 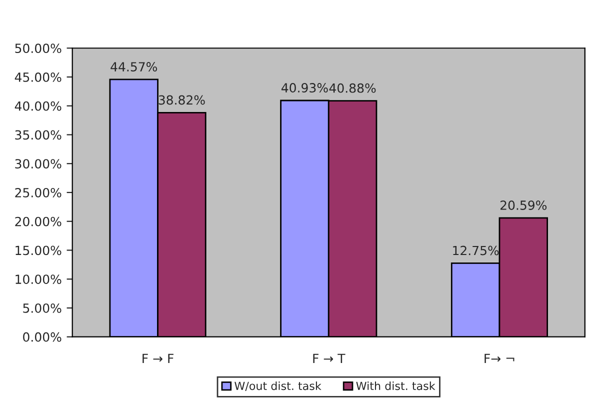 I want to click on data-label: 40.93%, so click(x=304, y=88).